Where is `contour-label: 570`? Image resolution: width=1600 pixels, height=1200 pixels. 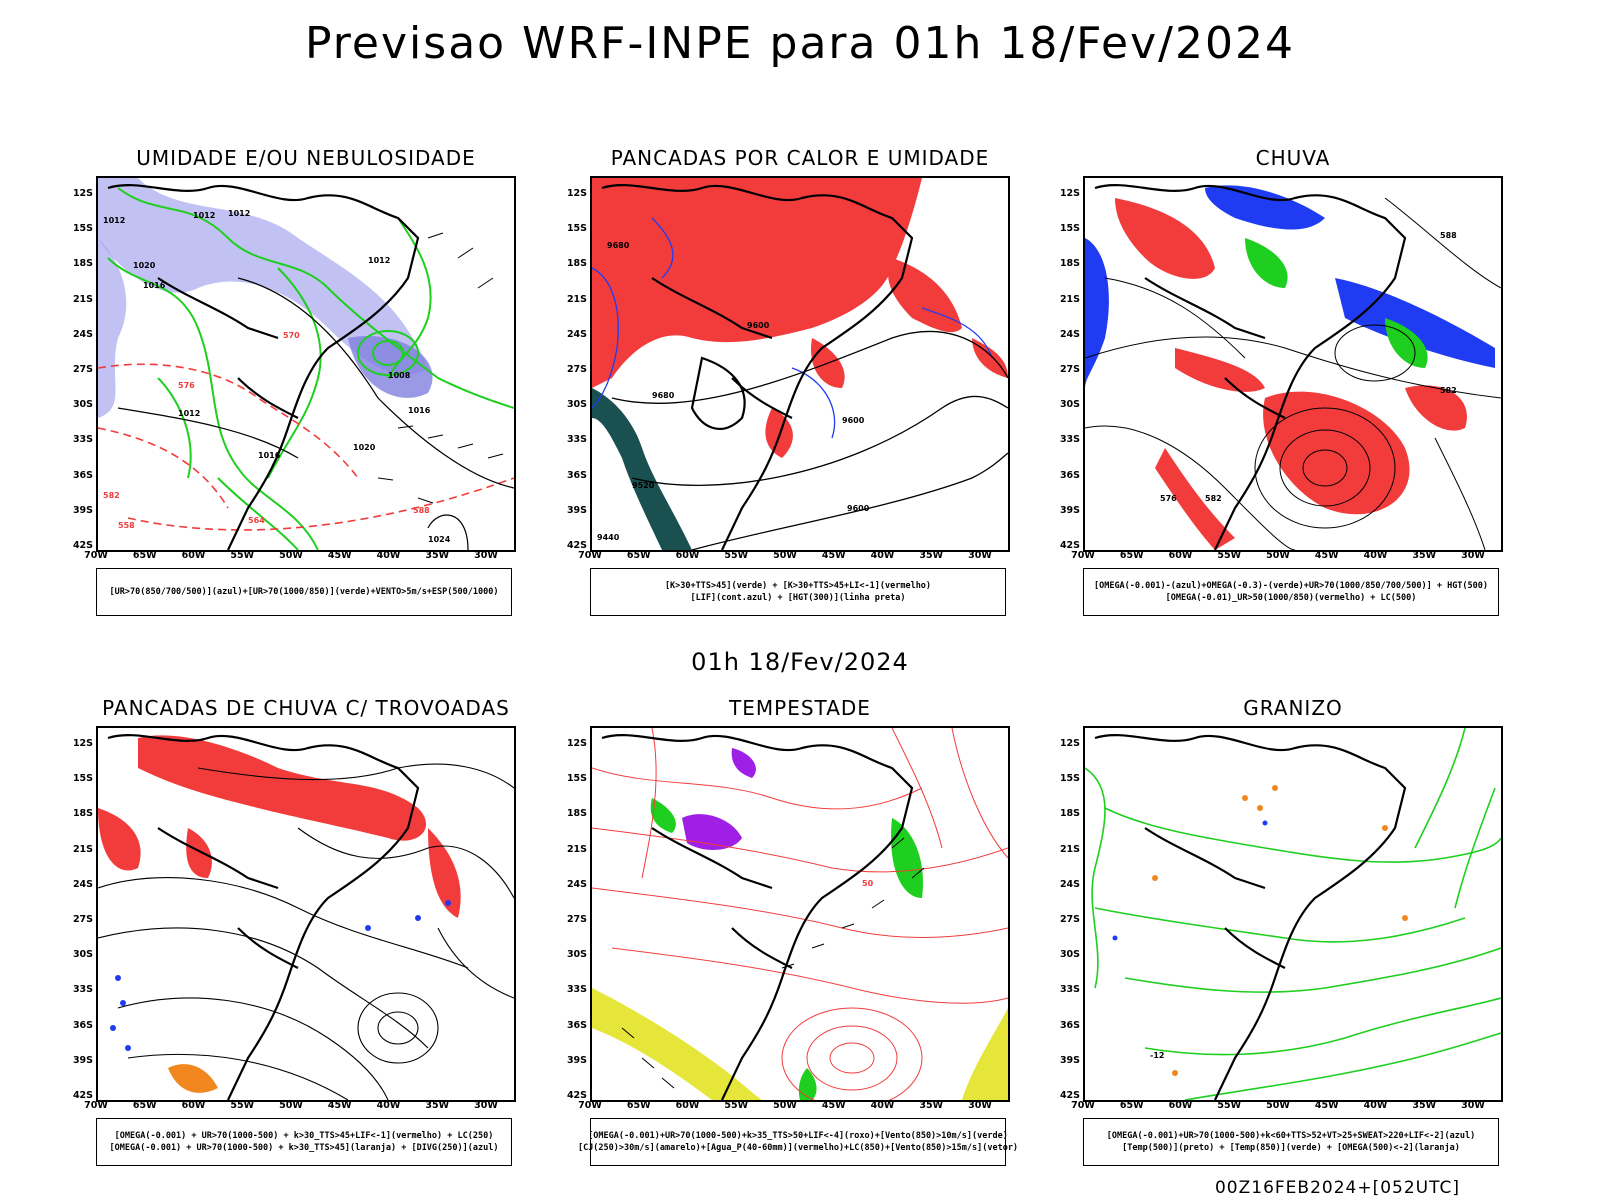
contour-label: 570 is located at coordinates (291, 335).